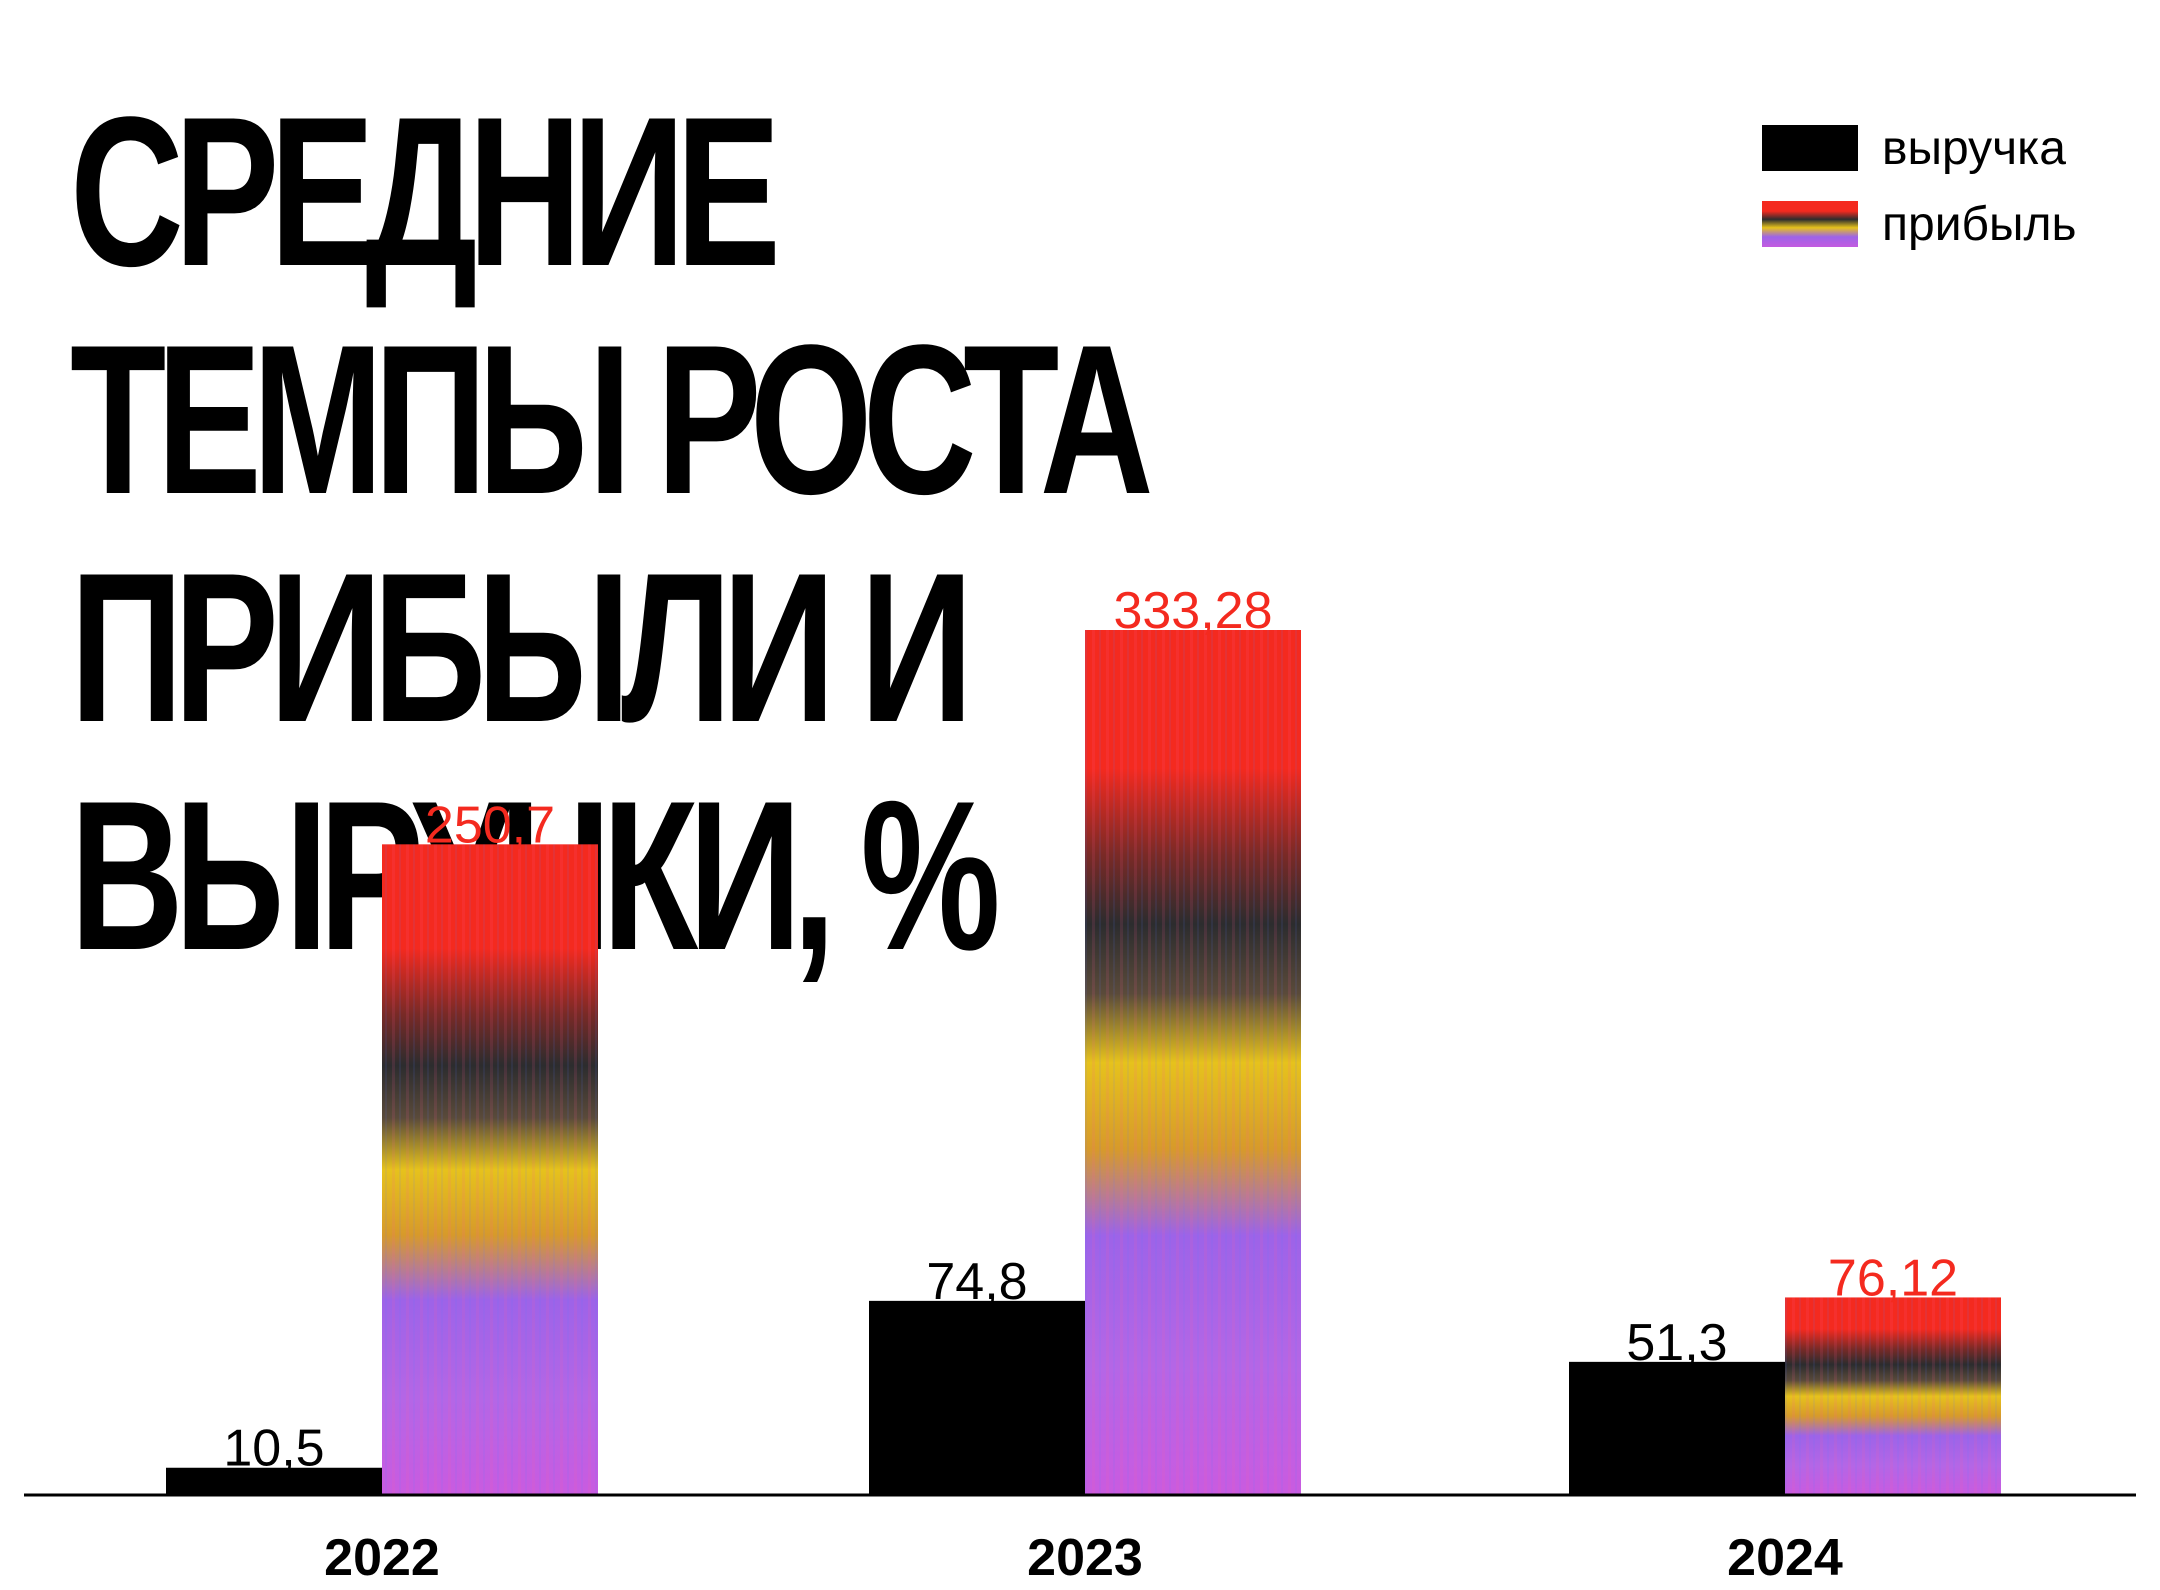 This screenshot has width=2160, height=1590. What do you see at coordinates (1677, 1428) in the screenshot?
I see `bar-revenue-2024` at bounding box center [1677, 1428].